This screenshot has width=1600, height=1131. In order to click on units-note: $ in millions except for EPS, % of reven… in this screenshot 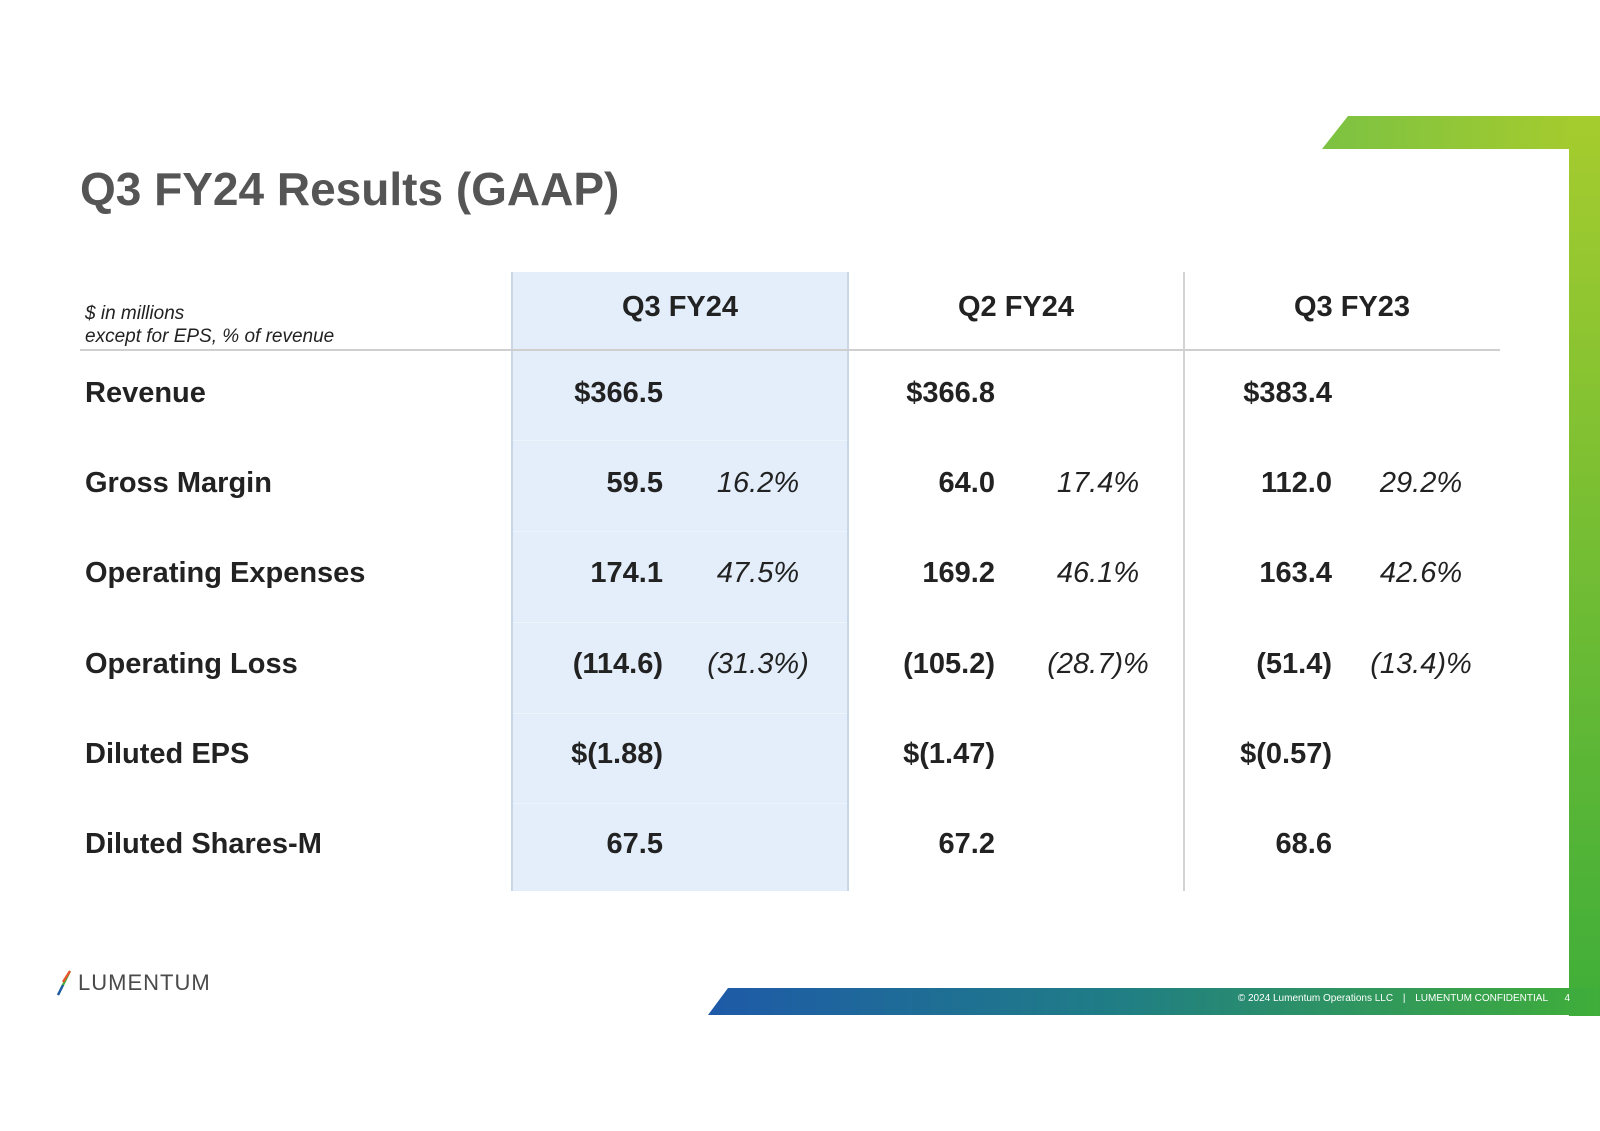, I will do `click(209, 325)`.